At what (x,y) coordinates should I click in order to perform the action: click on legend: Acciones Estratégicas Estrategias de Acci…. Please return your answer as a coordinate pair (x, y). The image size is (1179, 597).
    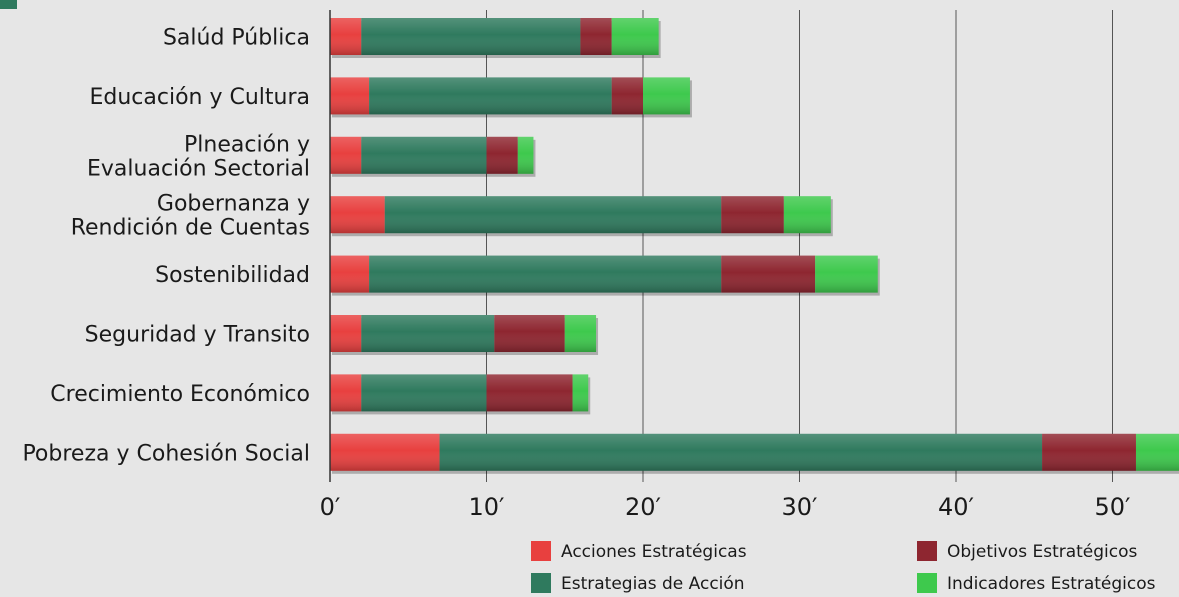
    Looking at the image, I should click on (843, 567).